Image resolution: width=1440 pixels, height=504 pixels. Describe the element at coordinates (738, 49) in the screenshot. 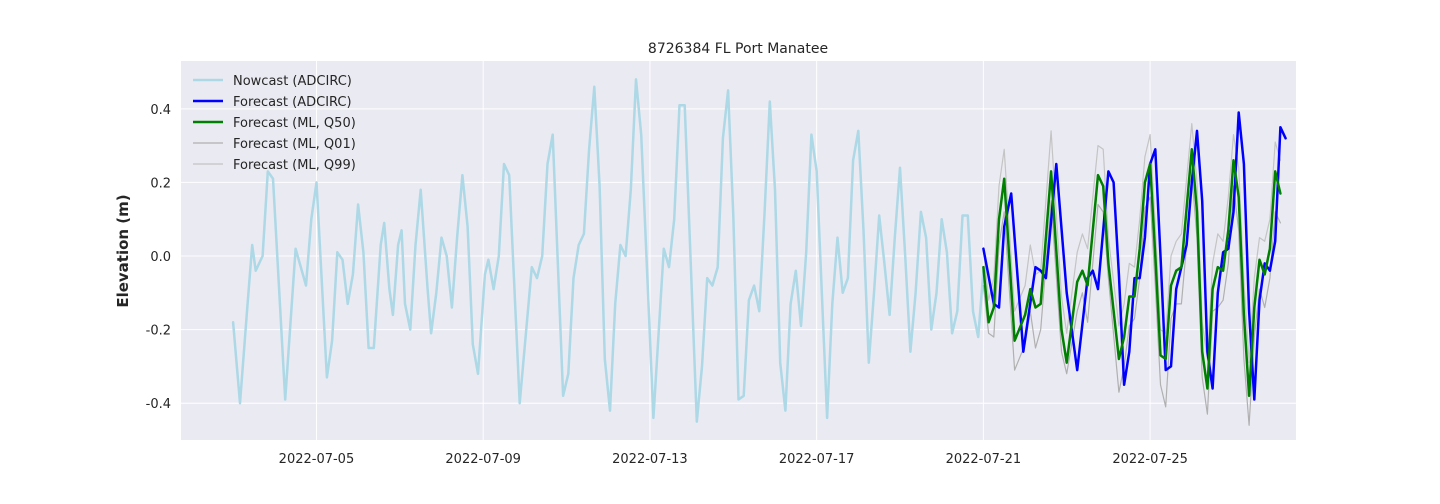

I see `chart-title: 8726384 FL Port Manatee` at that location.